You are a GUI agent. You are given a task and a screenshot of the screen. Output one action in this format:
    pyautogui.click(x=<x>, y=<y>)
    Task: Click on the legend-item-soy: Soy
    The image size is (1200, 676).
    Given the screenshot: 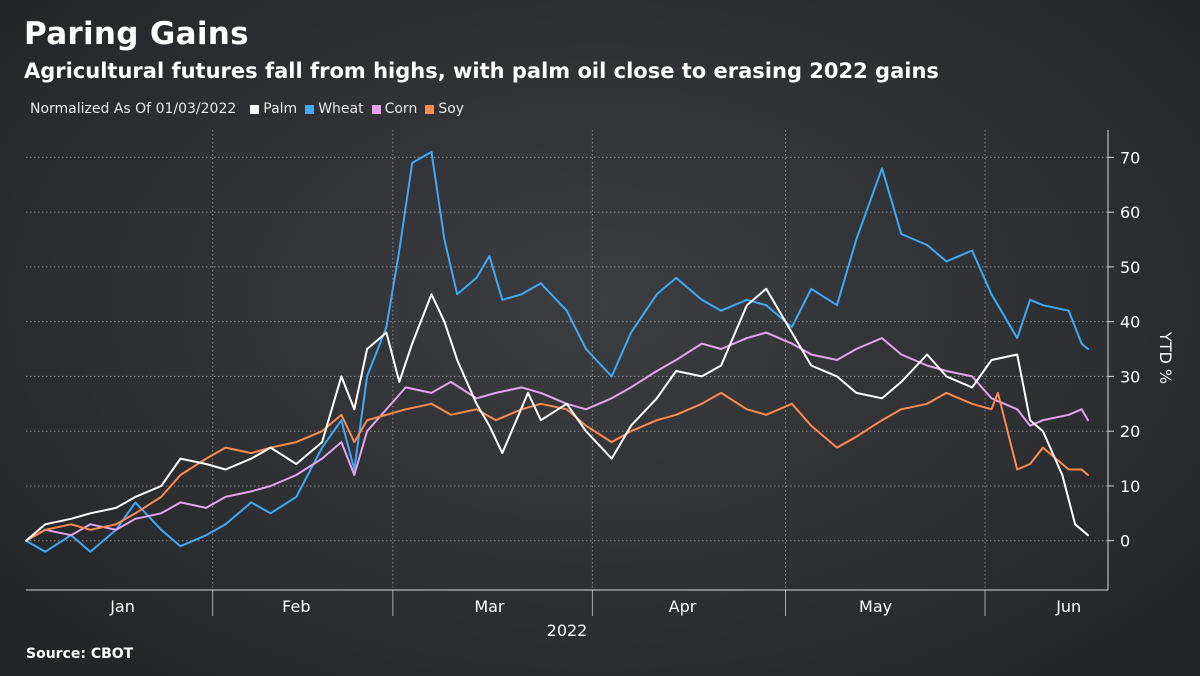 What is the action you would take?
    pyautogui.click(x=444, y=109)
    